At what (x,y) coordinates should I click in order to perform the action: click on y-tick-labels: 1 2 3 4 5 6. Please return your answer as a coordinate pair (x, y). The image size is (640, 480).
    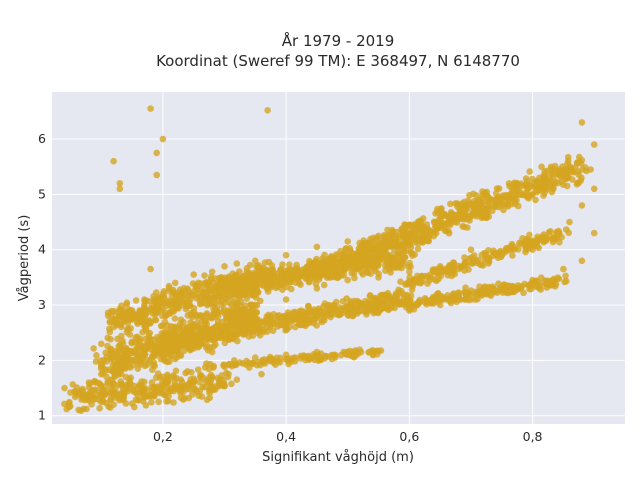
    Looking at the image, I should click on (42, 277).